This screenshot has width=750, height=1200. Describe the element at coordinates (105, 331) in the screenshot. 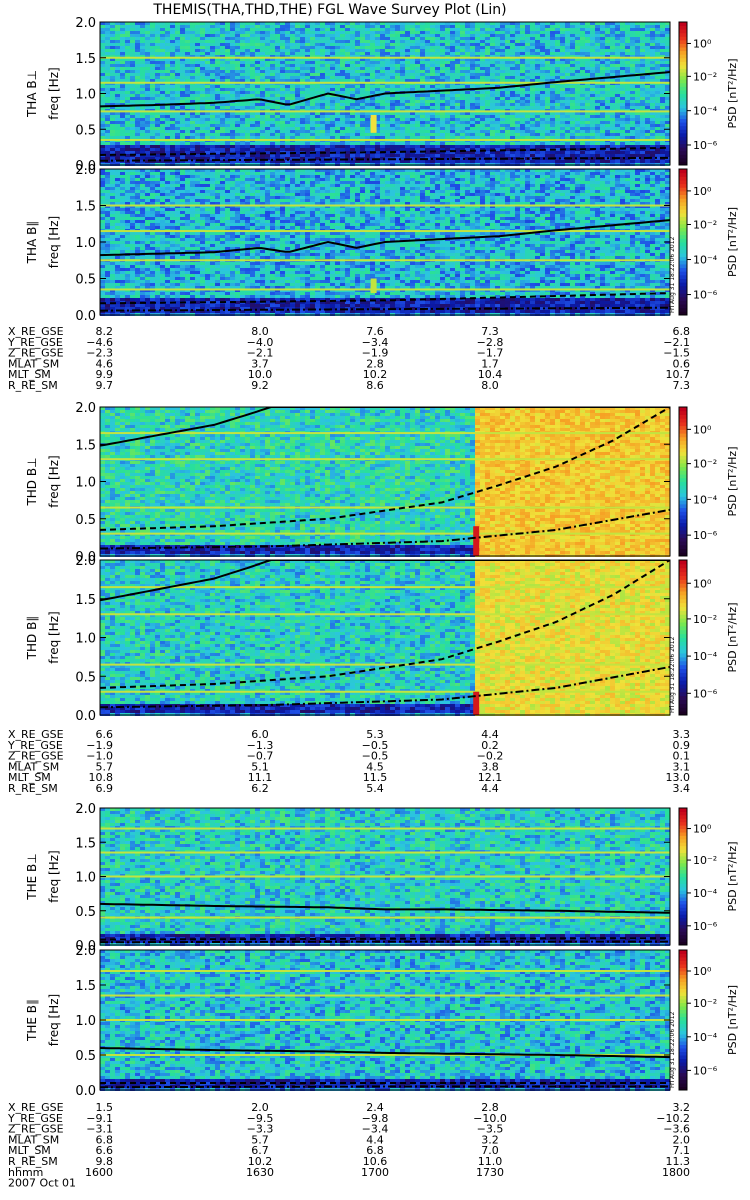

I see `ephemeris-value: 8.2` at that location.